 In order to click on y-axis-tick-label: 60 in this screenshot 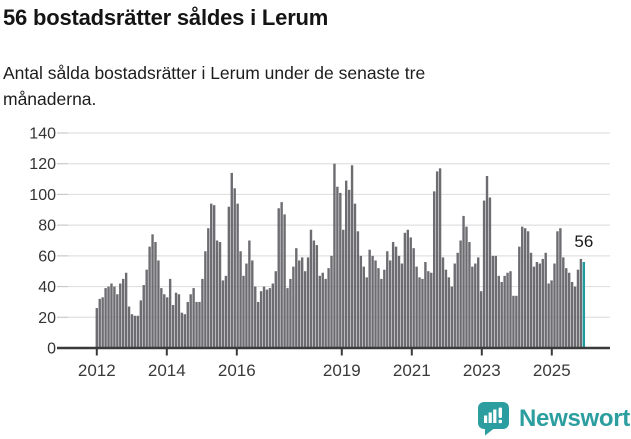, I will do `click(47, 256)`.